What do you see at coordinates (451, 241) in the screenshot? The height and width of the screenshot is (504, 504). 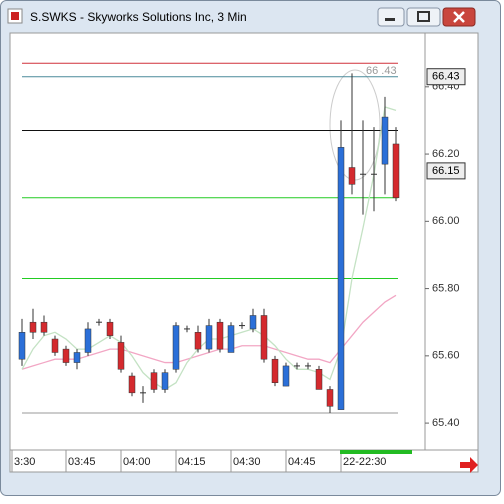 I see `price-axis` at bounding box center [451, 241].